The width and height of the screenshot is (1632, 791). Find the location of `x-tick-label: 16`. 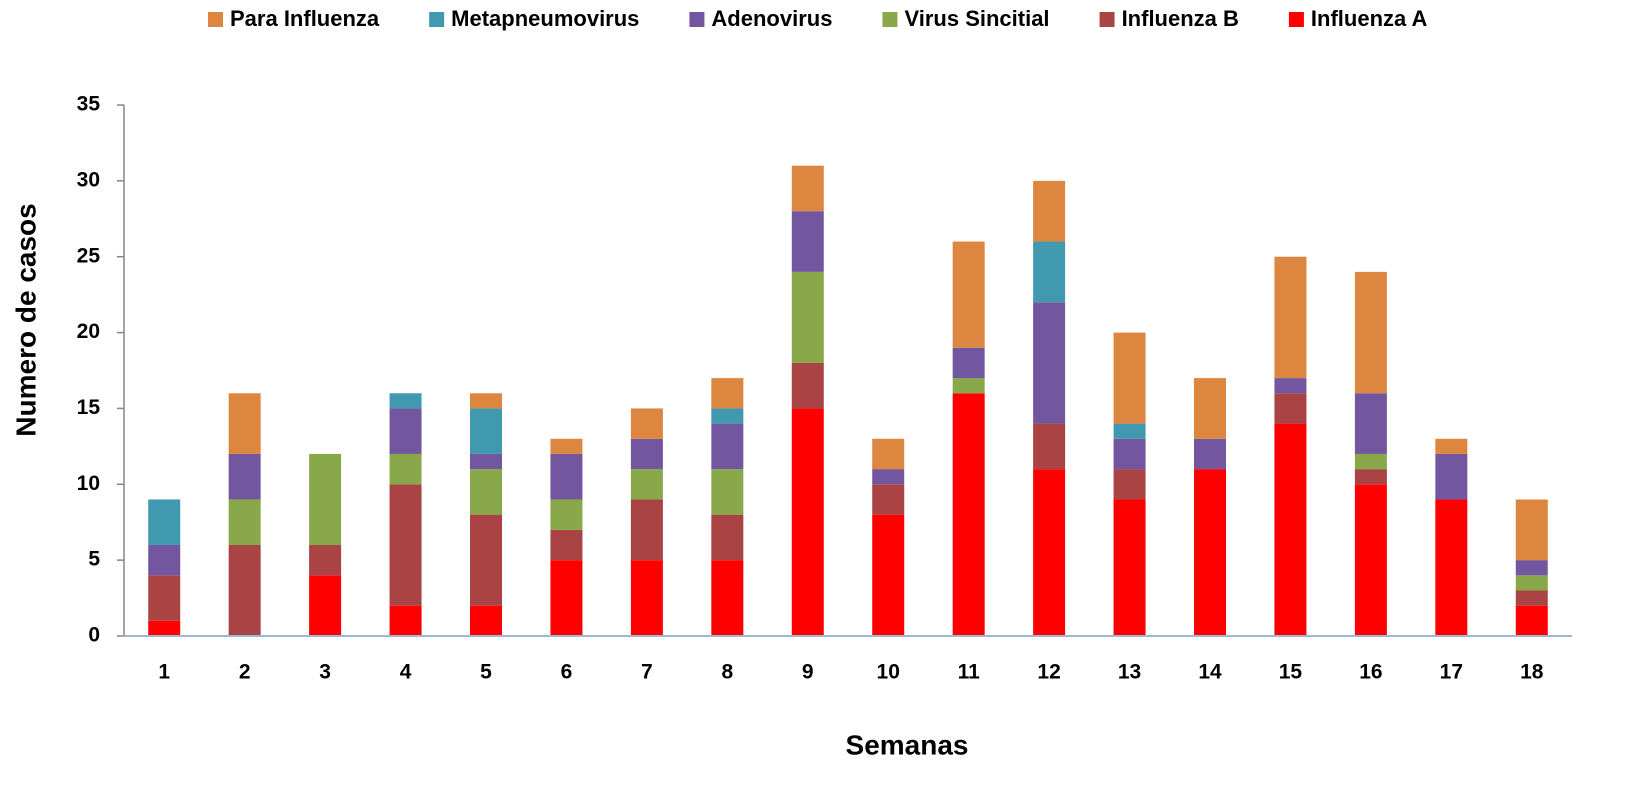

x-tick-label: 16 is located at coordinates (1370, 672).